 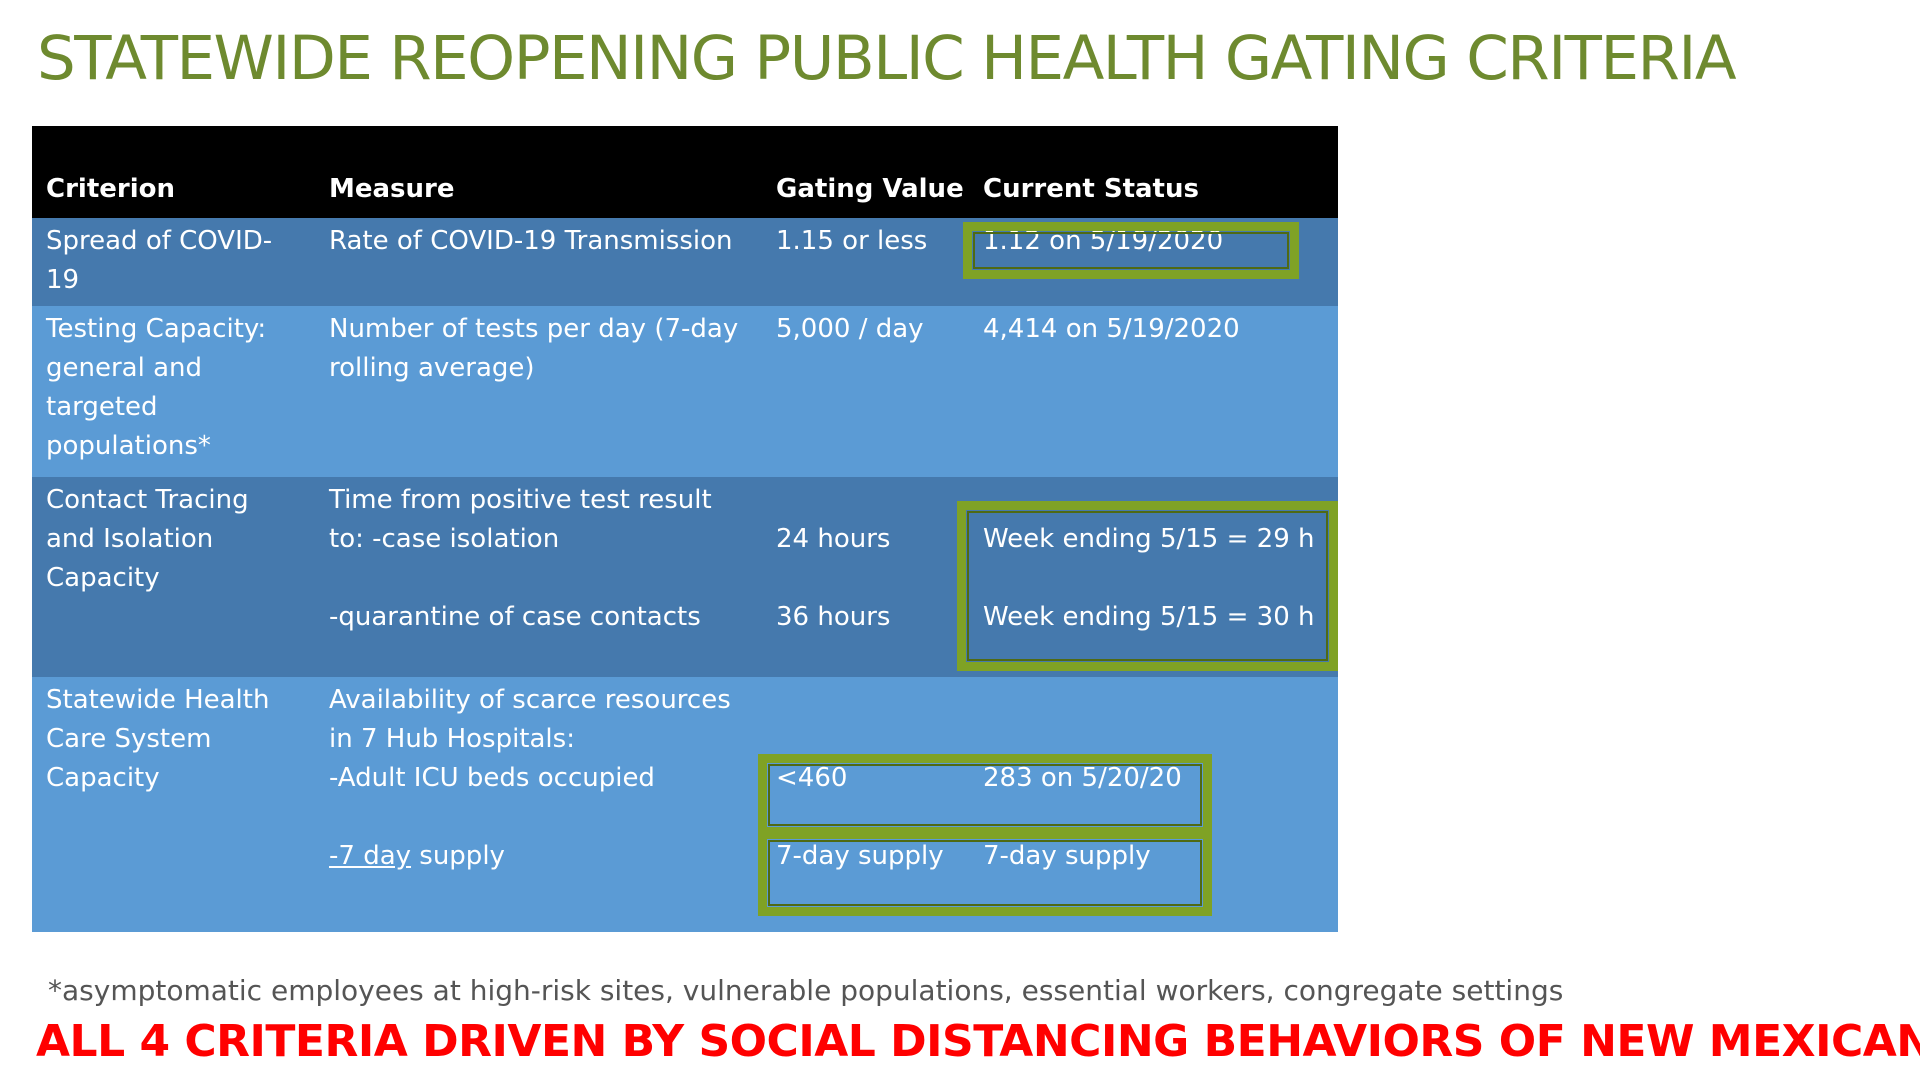 I want to click on gating-value-cell: 1.15 or less, so click(x=852, y=241).